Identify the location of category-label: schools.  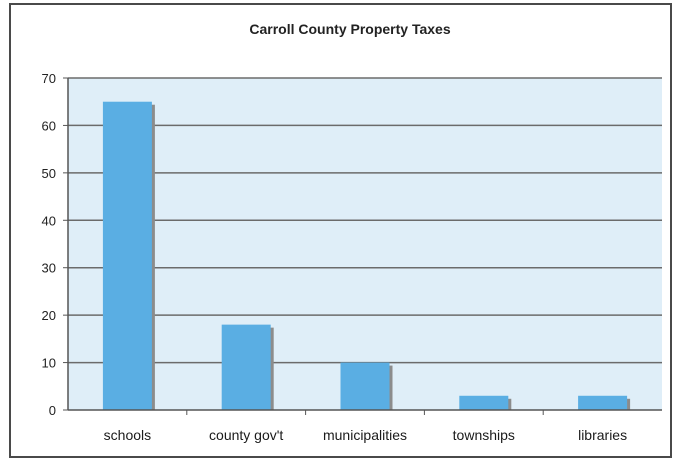
(127, 435).